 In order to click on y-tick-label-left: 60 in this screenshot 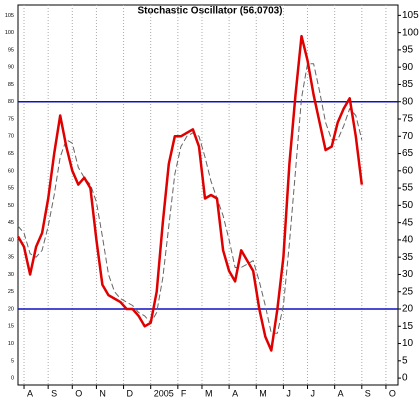, I will do `click(11, 171)`.